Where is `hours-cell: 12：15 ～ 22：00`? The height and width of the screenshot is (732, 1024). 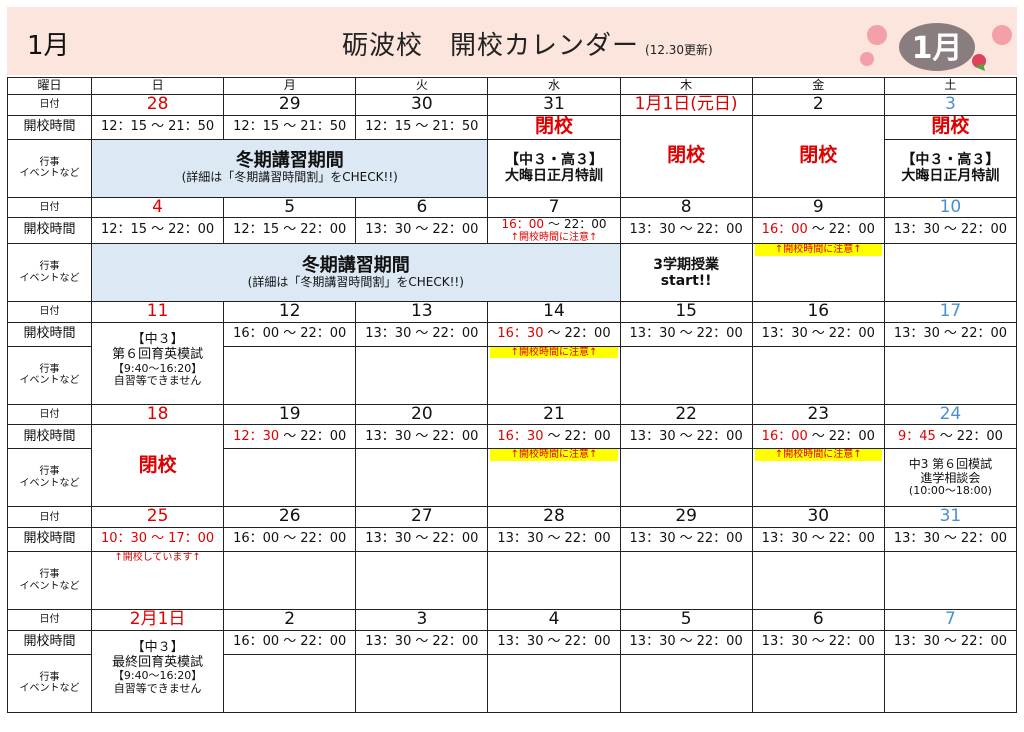 hours-cell: 12：15 ～ 22：00 is located at coordinates (157, 231).